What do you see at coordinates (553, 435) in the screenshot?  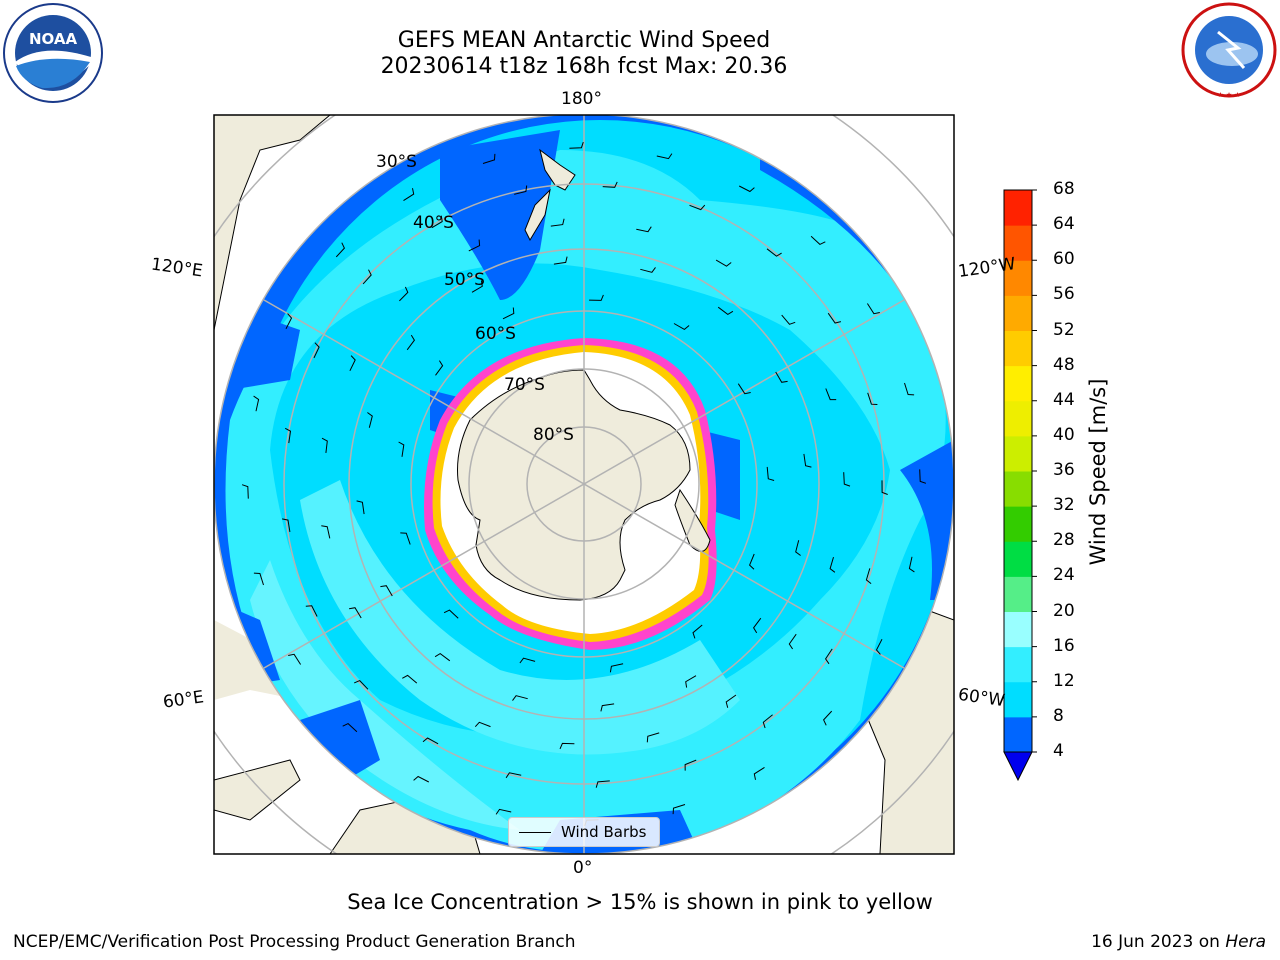 I see `lat-label-80s: 80°S` at bounding box center [553, 435].